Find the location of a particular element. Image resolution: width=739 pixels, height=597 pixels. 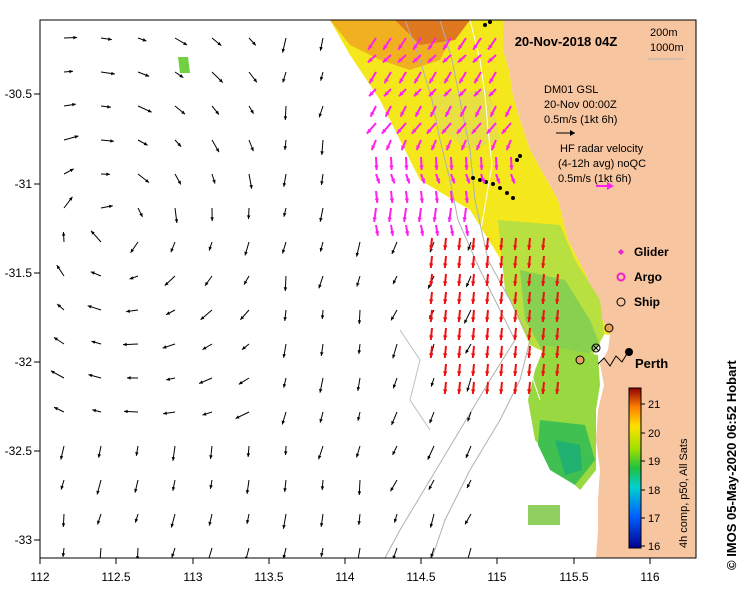

model-scale-label: 0.5m/s (1kt 6h) is located at coordinates (580, 120).